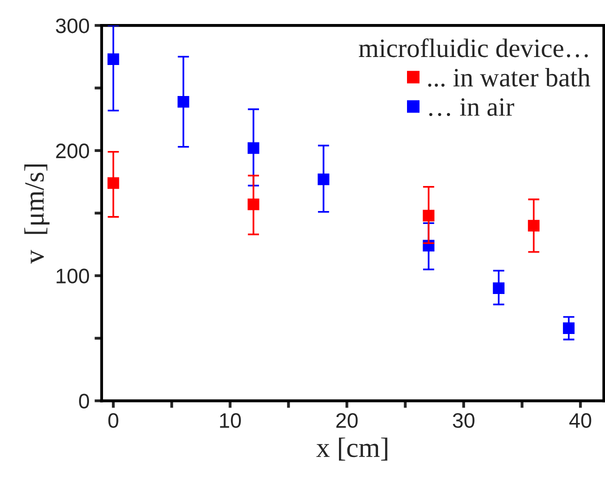  What do you see at coordinates (37, 214) in the screenshot?
I see `y-axis-title: v [μm/s]` at bounding box center [37, 214].